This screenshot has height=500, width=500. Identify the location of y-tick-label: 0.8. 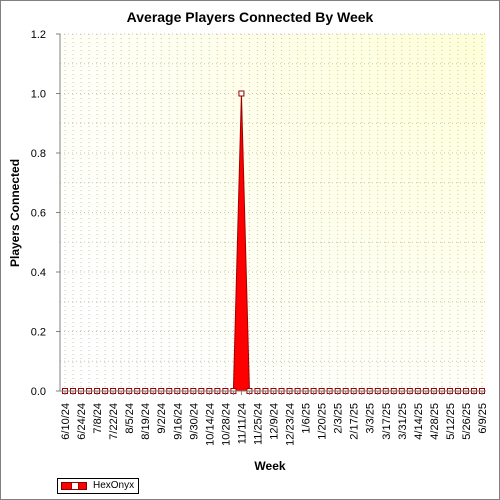
(38, 154).